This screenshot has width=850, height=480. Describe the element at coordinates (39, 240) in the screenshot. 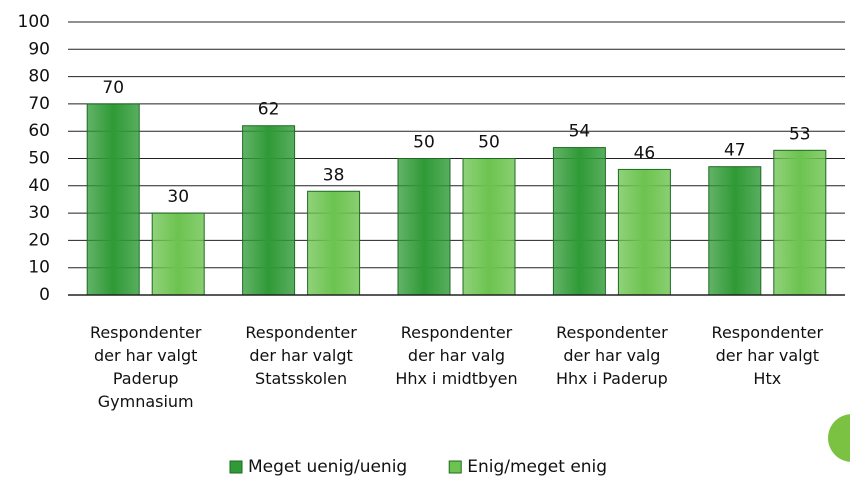

I see `y-tick-label: 20` at that location.